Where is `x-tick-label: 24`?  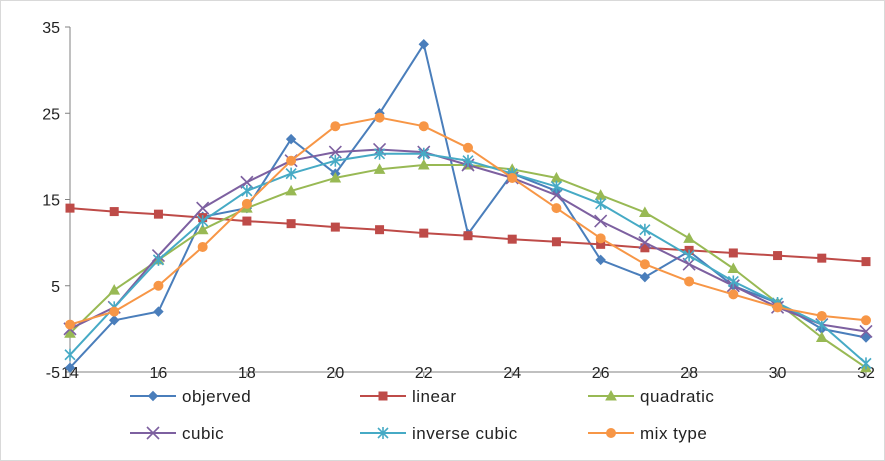 x-tick-label: 24 is located at coordinates (512, 373).